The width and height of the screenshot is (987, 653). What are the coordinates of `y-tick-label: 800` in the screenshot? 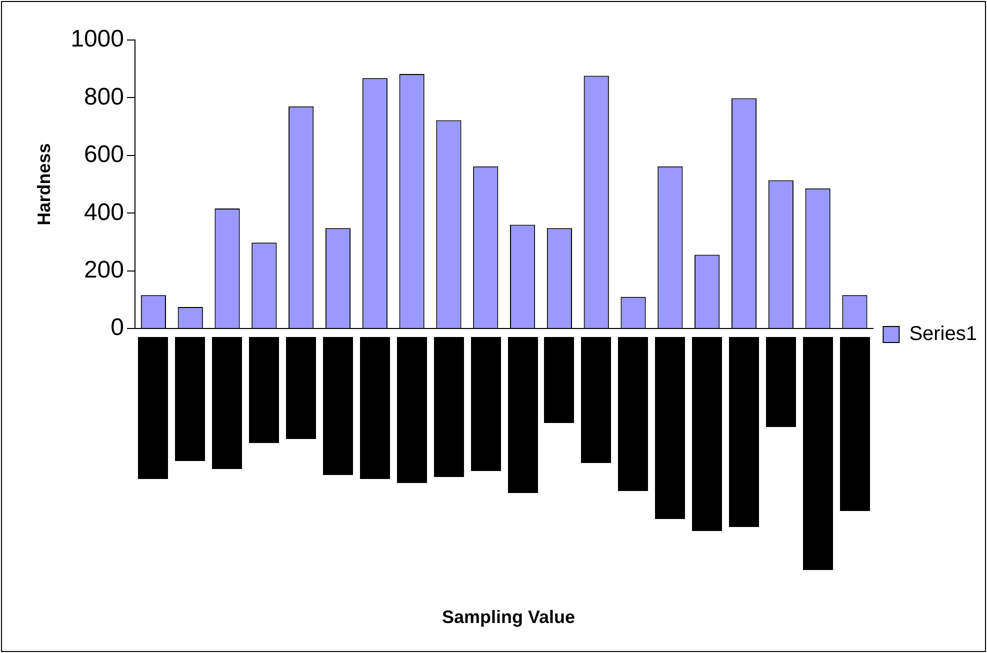 It's located at (104, 96).